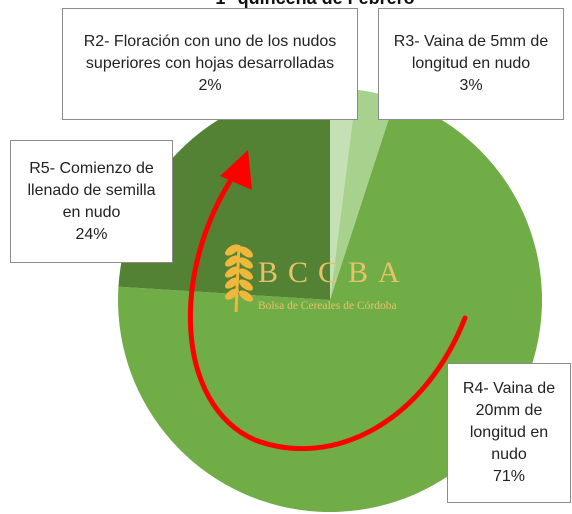 The height and width of the screenshot is (514, 572). I want to click on data-label: R3- Vaina de 5mm de longitud en nudo 3%, so click(471, 64).